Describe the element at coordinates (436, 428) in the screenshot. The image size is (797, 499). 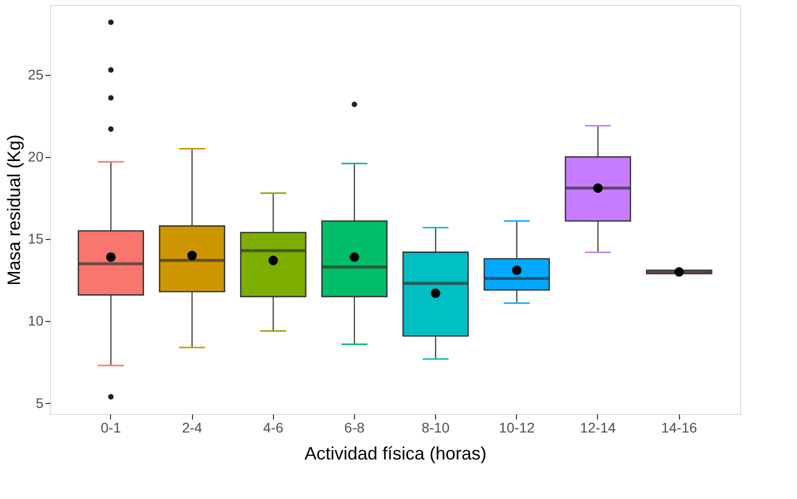
I see `x-tick-label: 8-10` at that location.